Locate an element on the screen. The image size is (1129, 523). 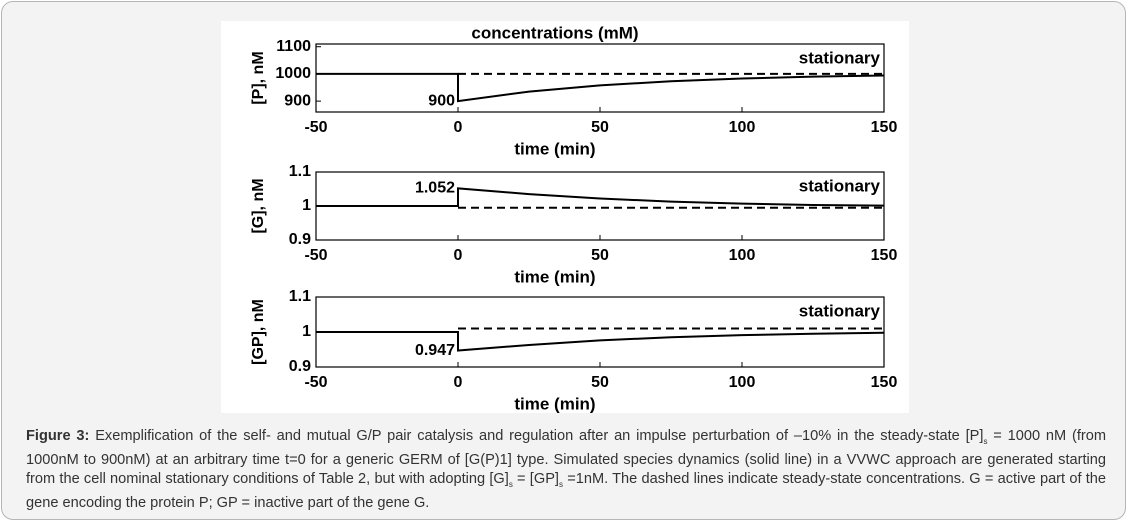
value-annotation: 1.052 is located at coordinates (435, 188).